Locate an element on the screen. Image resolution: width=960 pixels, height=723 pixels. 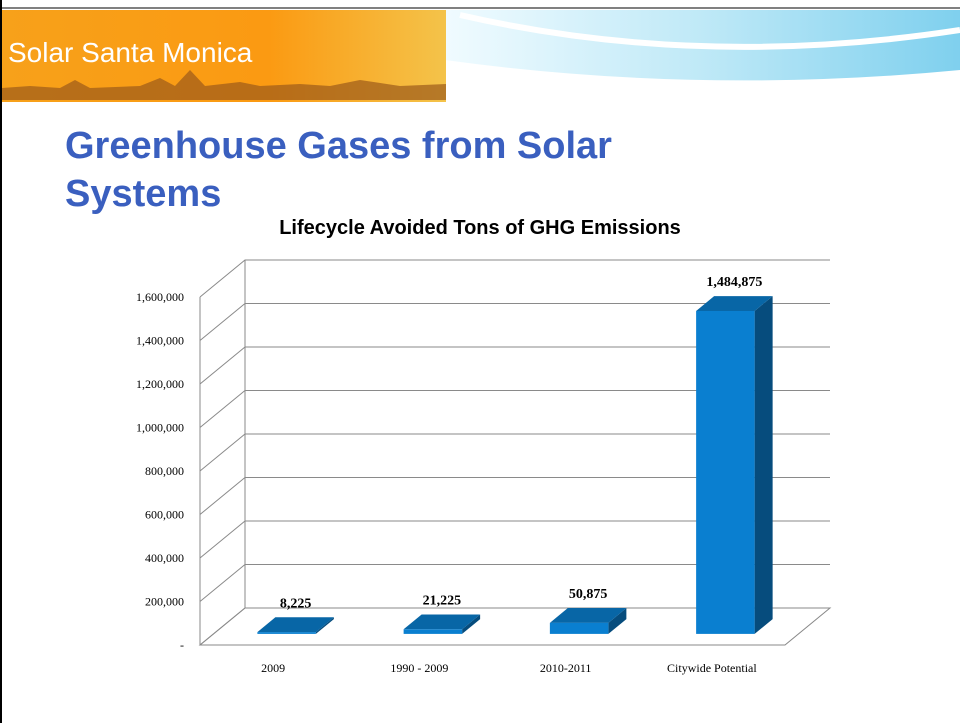
x-tick-label: 2009 is located at coordinates (273, 668).